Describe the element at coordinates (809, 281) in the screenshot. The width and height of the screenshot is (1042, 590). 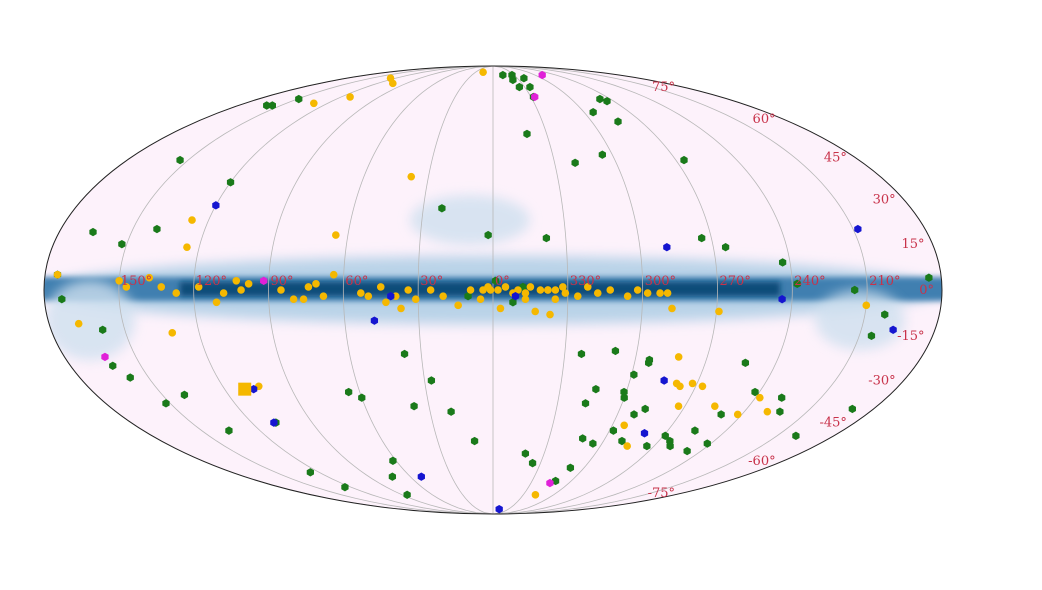
I see `longitude-tick-label: 240°` at that location.